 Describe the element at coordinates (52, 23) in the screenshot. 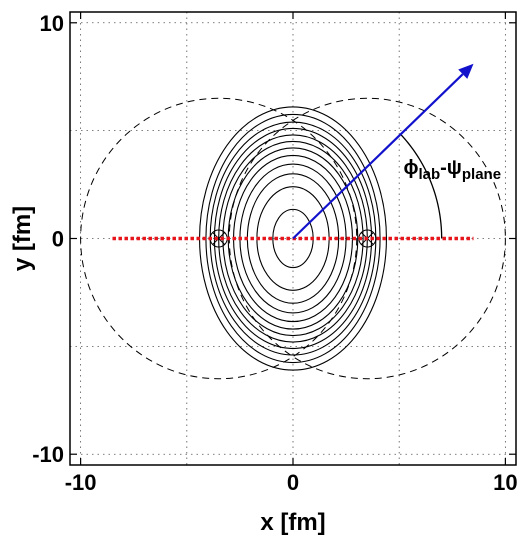

I see `y-tick-label: 10` at that location.